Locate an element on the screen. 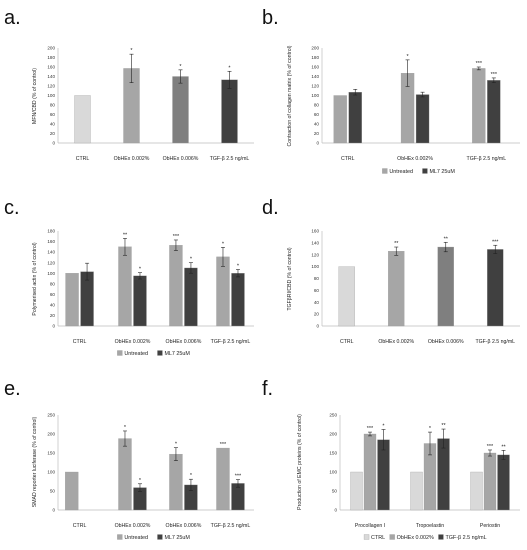 Image resolution: width=527 pixels, height=550 pixels. y-axis-label: Polymerised actin (% of control) is located at coordinates (35, 279).